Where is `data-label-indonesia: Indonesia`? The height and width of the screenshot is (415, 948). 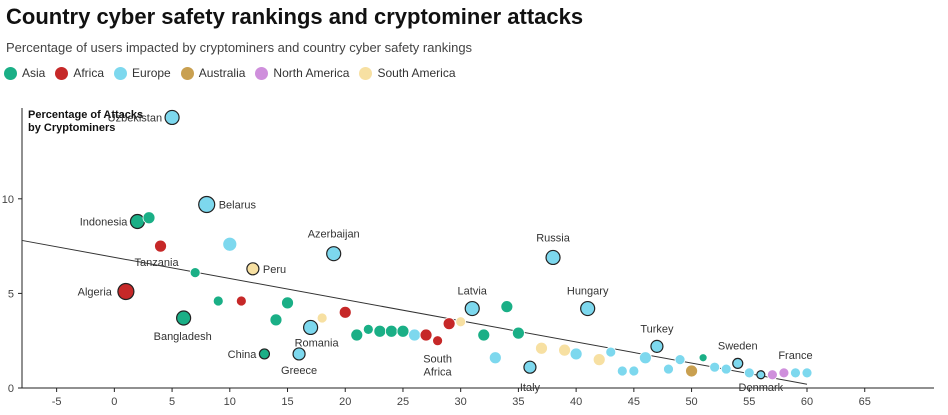 data-label-indonesia: Indonesia is located at coordinates (104, 223).